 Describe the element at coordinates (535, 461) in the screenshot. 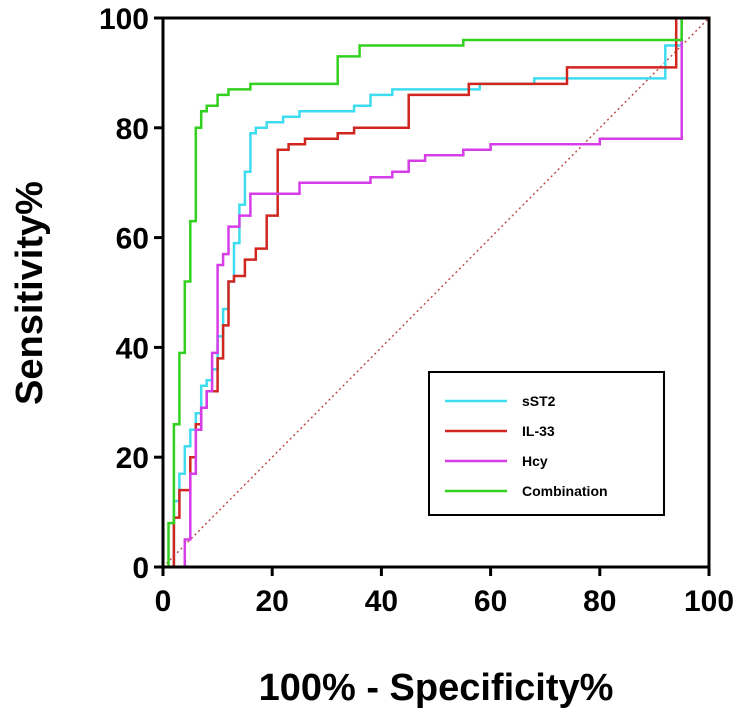

I see `legend-label-hcy: Hcy` at that location.